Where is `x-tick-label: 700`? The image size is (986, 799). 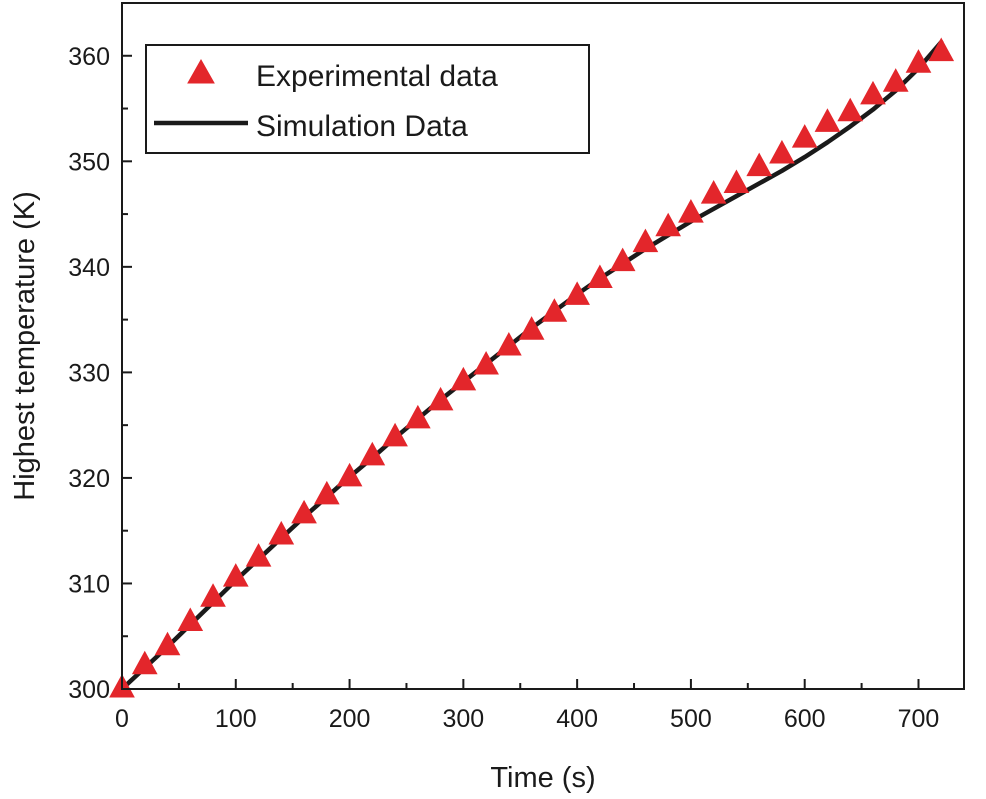
x-tick-label: 700 is located at coordinates (919, 719).